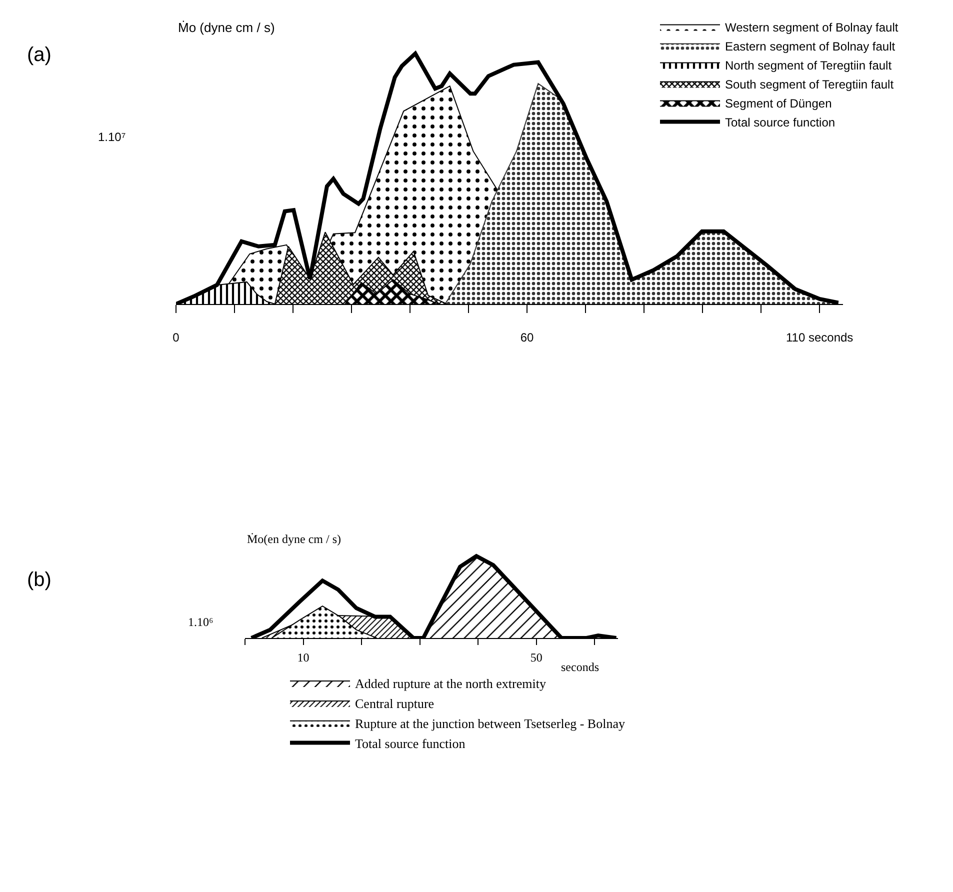 The image size is (953, 892). Describe the element at coordinates (226, 27) in the screenshot. I see `y-axis-title: Ṁo (dyne cm / s)` at that location.